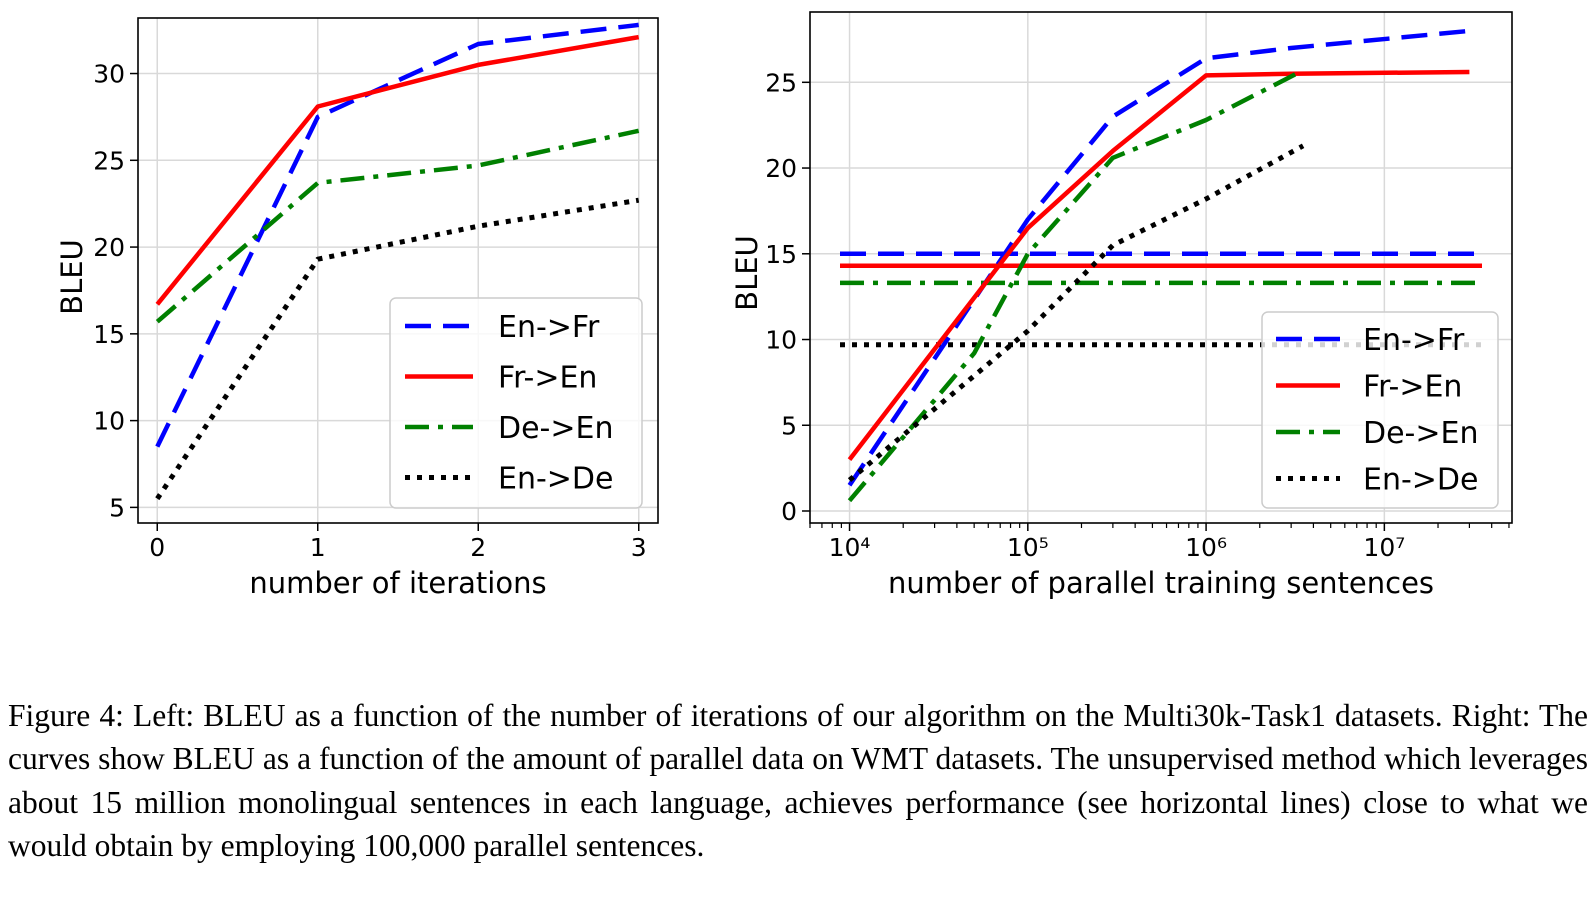 This screenshot has height=908, width=1596. What do you see at coordinates (850, 547) in the screenshot?
I see `x-tick-label: 10⁴` at bounding box center [850, 547].